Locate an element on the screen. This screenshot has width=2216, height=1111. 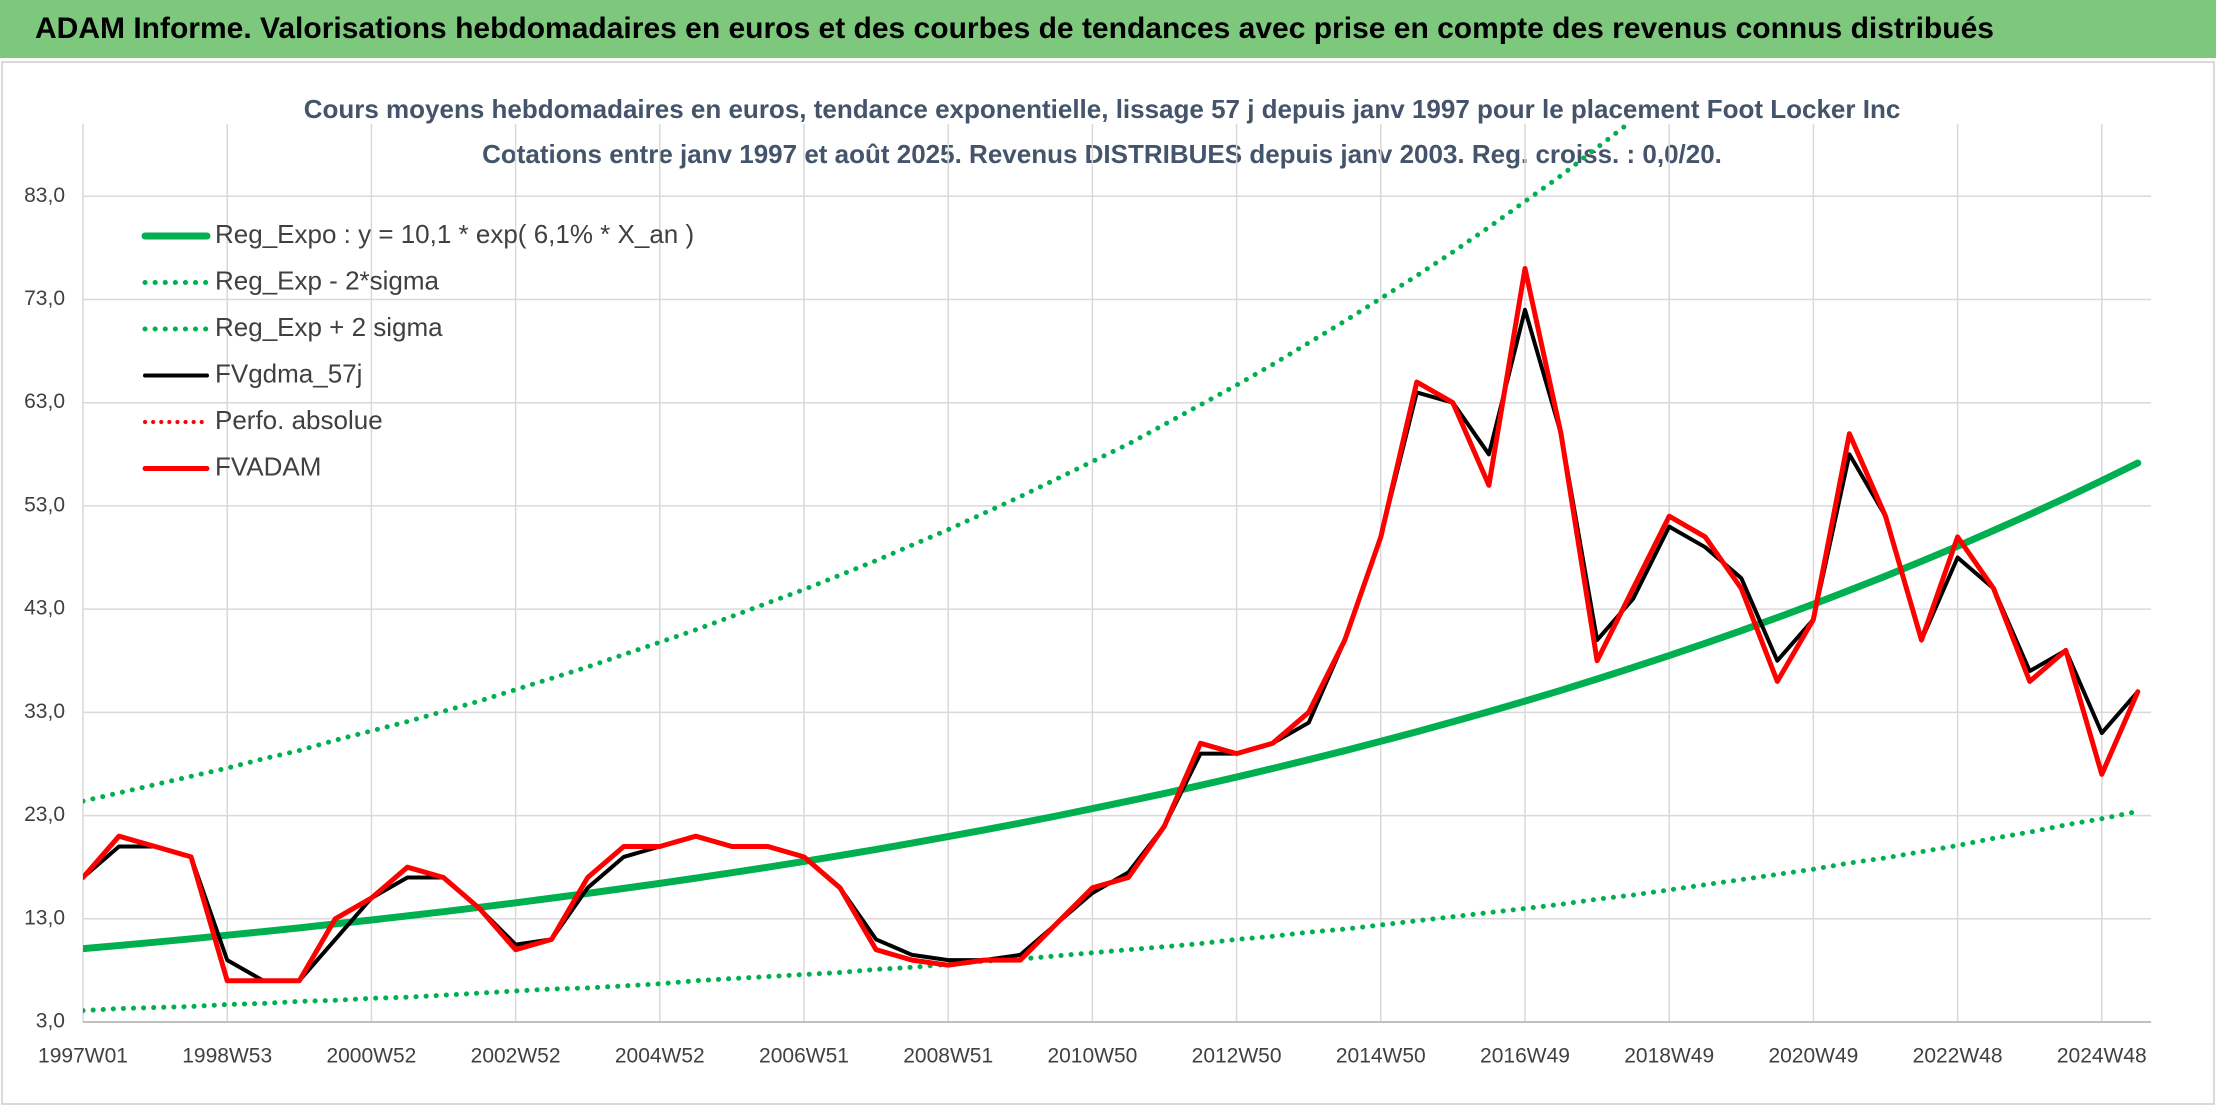
y-tick-label: 23,0 is located at coordinates (44, 814).